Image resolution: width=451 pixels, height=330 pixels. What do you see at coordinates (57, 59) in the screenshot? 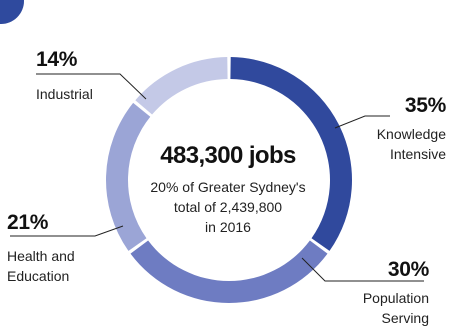
I see `slice-percent-industrial: 14%` at bounding box center [57, 59].